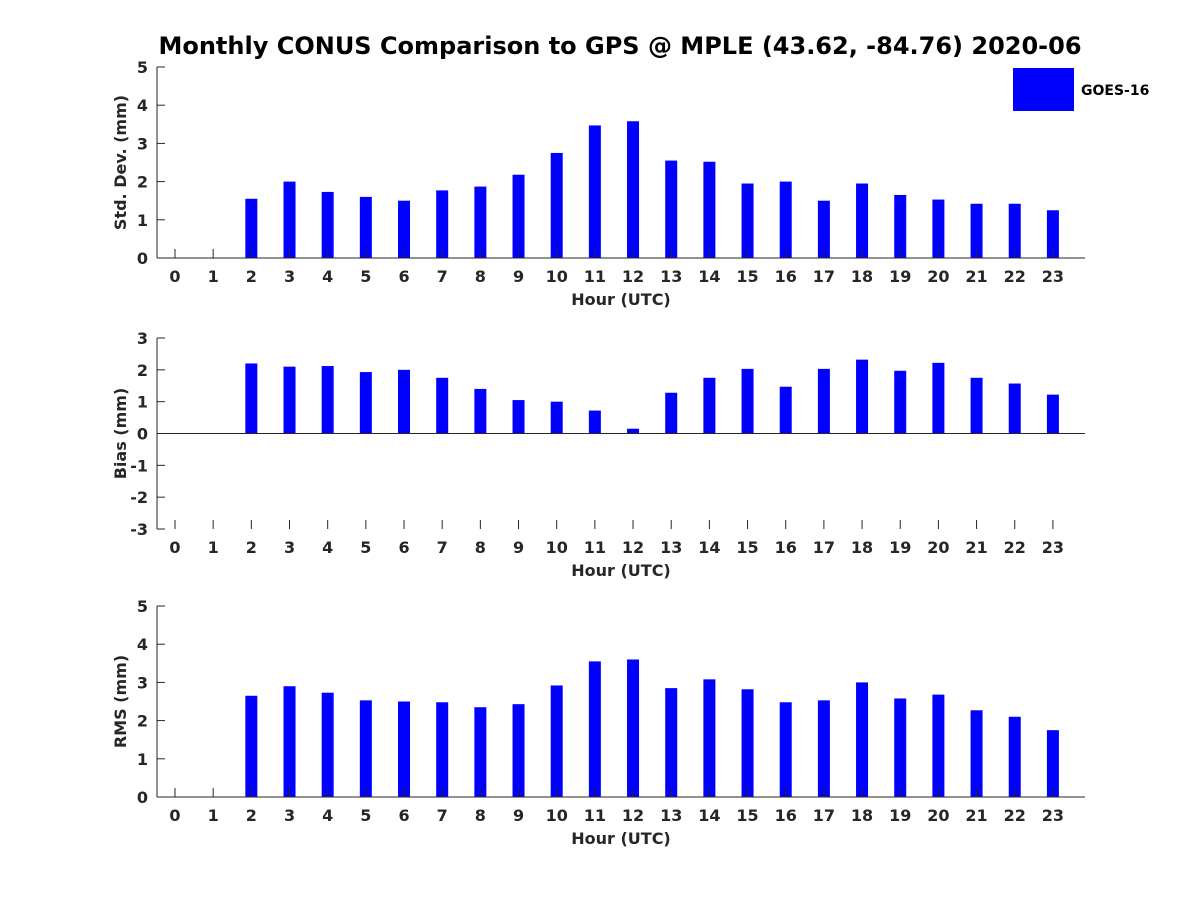  What do you see at coordinates (403, 815) in the screenshot?
I see `x-tick-label: 6` at bounding box center [403, 815].